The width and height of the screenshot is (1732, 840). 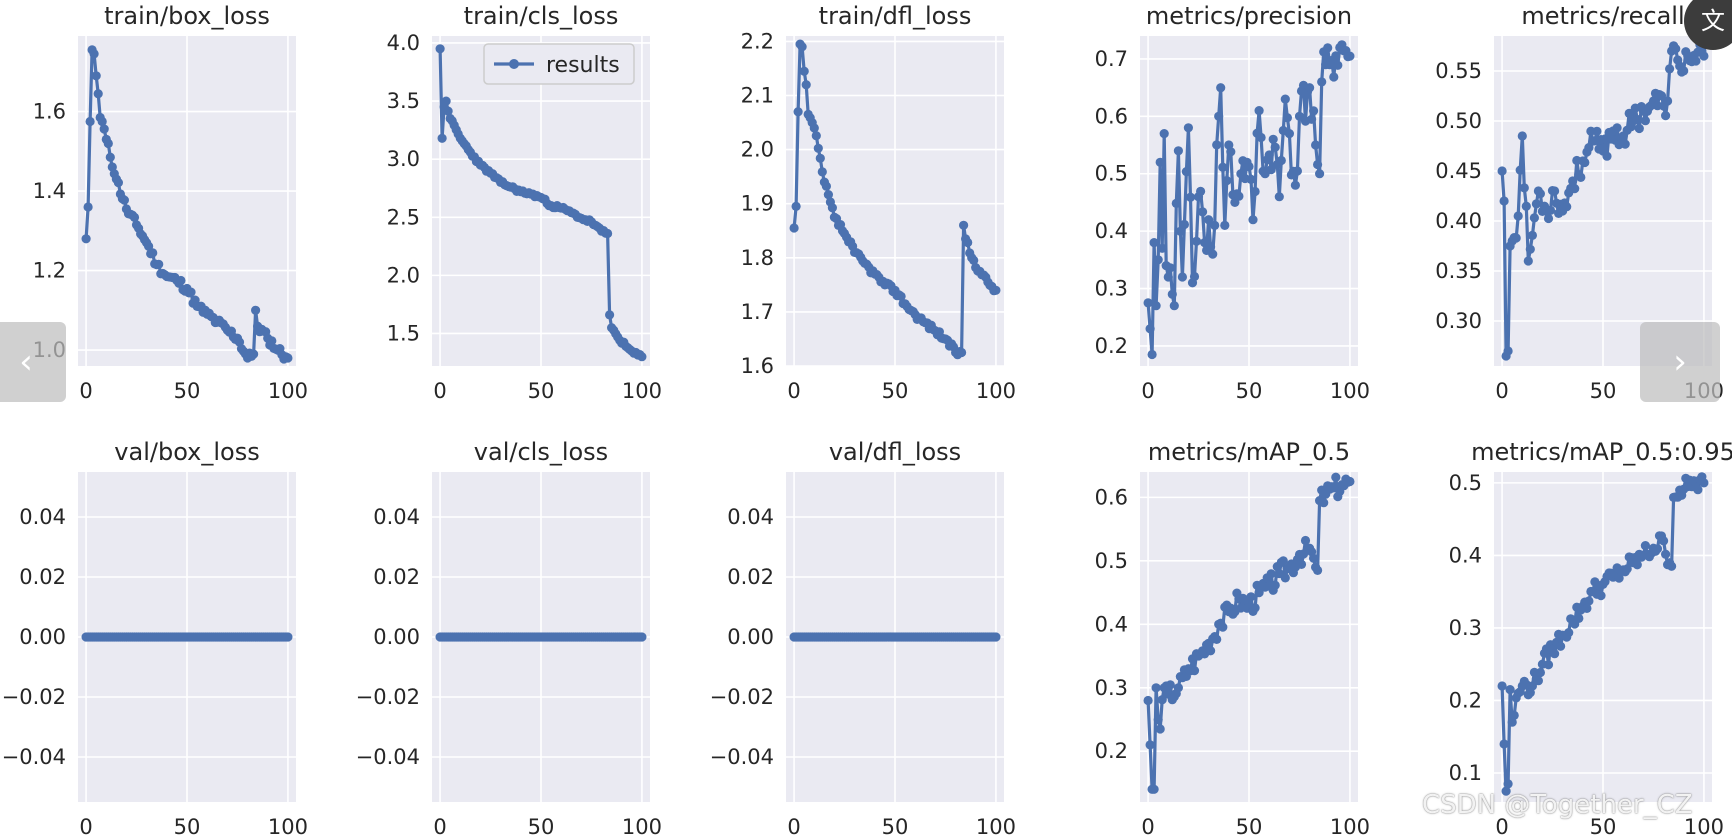 What do you see at coordinates (186, 452) in the screenshot?
I see `chart-title: val/box_loss` at bounding box center [186, 452].